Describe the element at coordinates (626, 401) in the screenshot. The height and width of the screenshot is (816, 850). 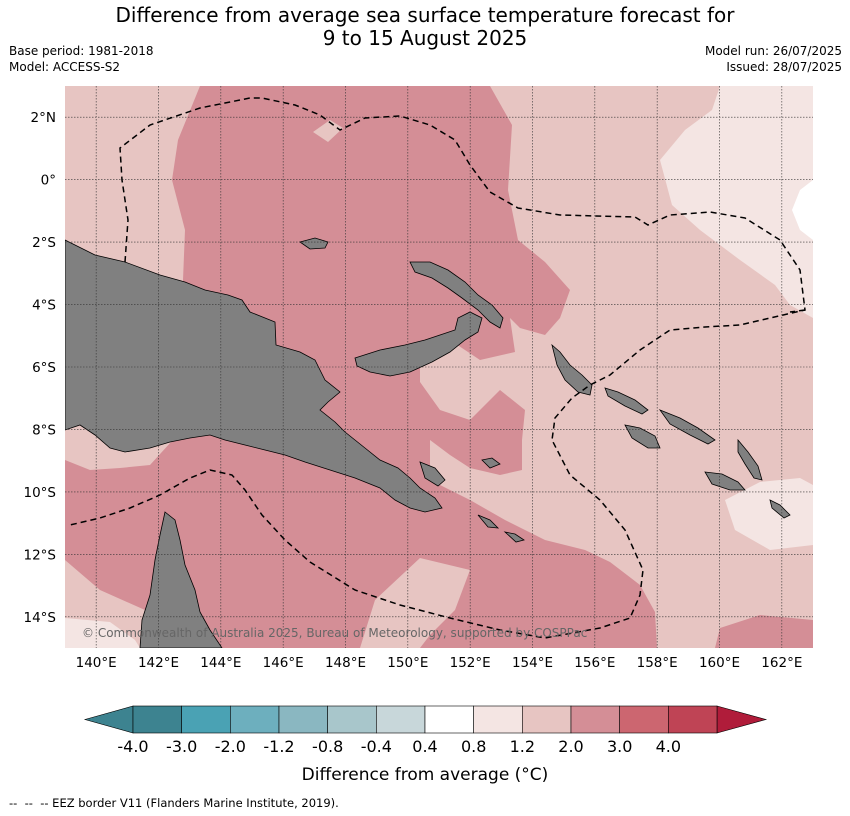
I see `land-choiseul` at that location.